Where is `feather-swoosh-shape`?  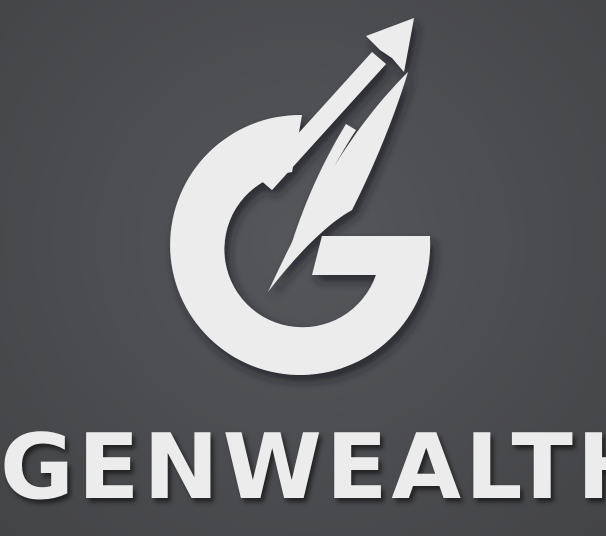 feather-swoosh-shape is located at coordinates (338, 182).